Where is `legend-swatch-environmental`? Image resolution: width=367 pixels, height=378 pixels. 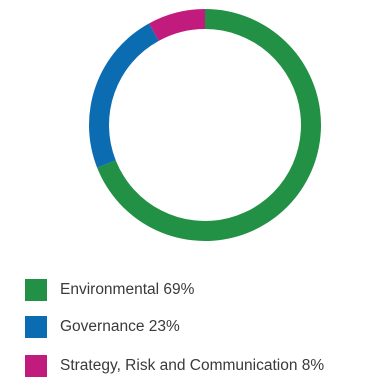 legend-swatch-environmental is located at coordinates (36, 290).